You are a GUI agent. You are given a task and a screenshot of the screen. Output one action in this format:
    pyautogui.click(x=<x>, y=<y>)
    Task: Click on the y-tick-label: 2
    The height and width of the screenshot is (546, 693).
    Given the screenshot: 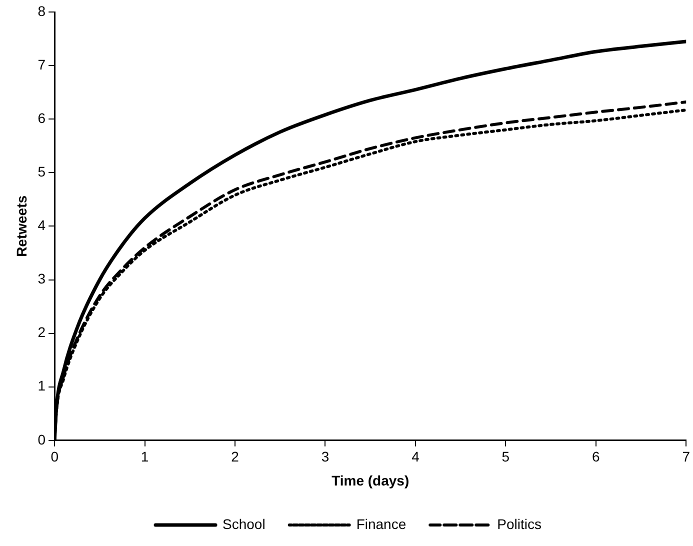 What is the action you would take?
    pyautogui.click(x=42, y=332)
    